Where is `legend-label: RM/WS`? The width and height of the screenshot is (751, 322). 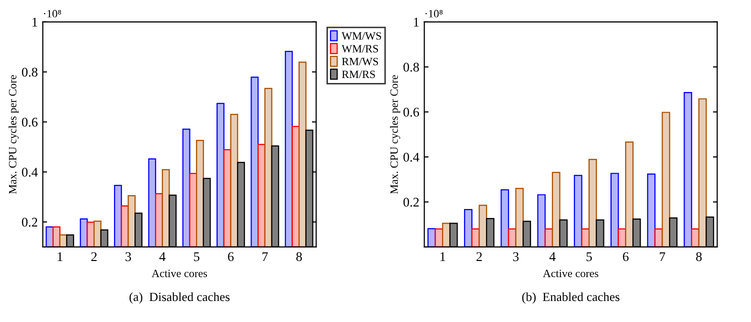 legend-label: RM/WS is located at coordinates (360, 62).